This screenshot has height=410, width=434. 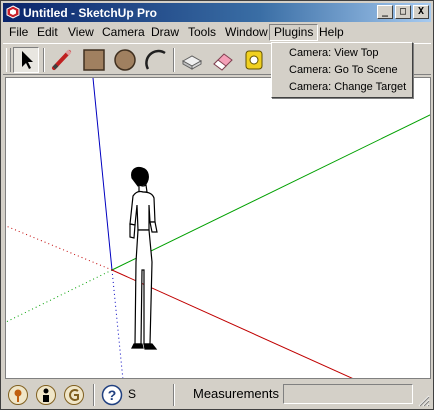 I want to click on toolbar-grip, so click(x=8, y=60).